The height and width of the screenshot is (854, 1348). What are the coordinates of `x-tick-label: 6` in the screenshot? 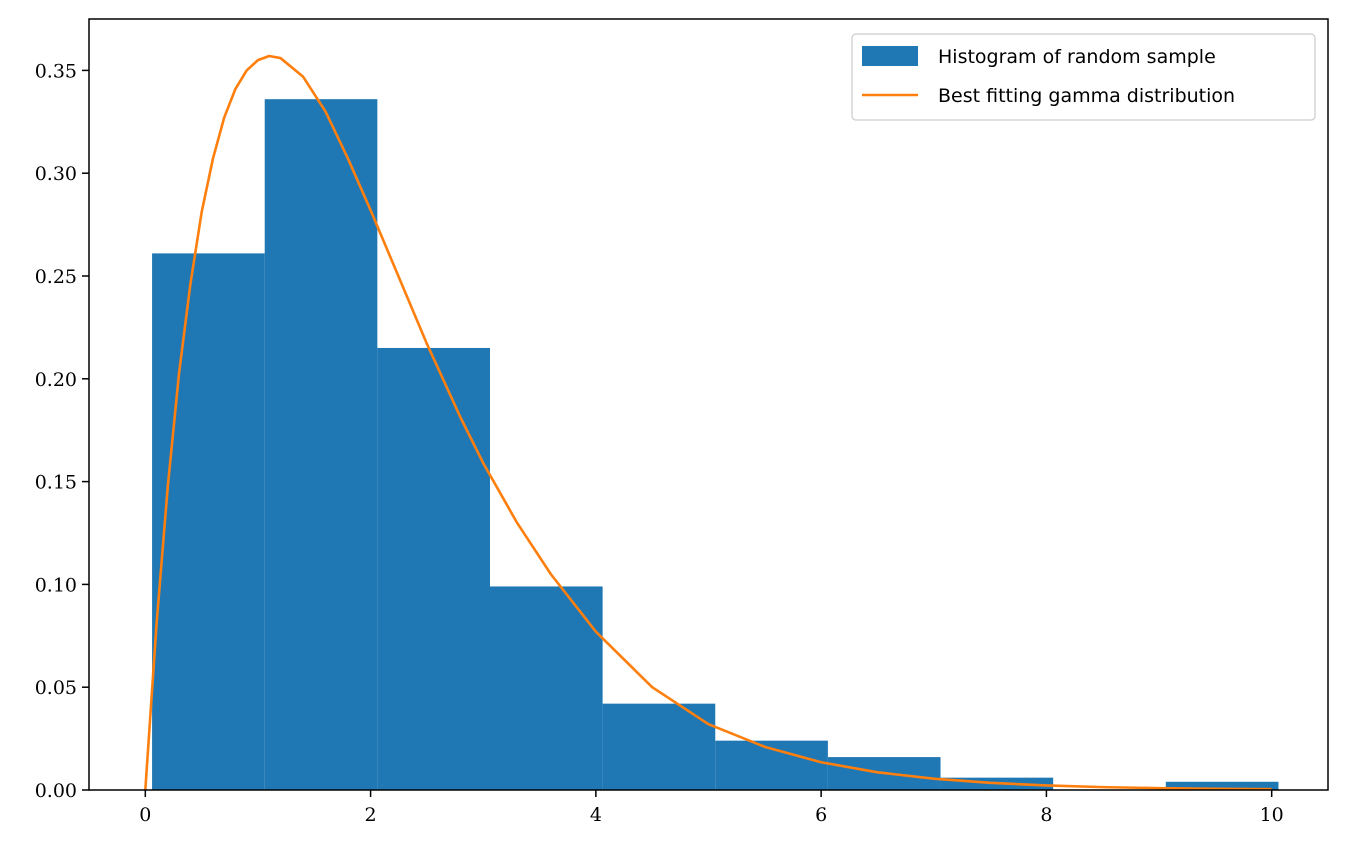 It's located at (821, 815).